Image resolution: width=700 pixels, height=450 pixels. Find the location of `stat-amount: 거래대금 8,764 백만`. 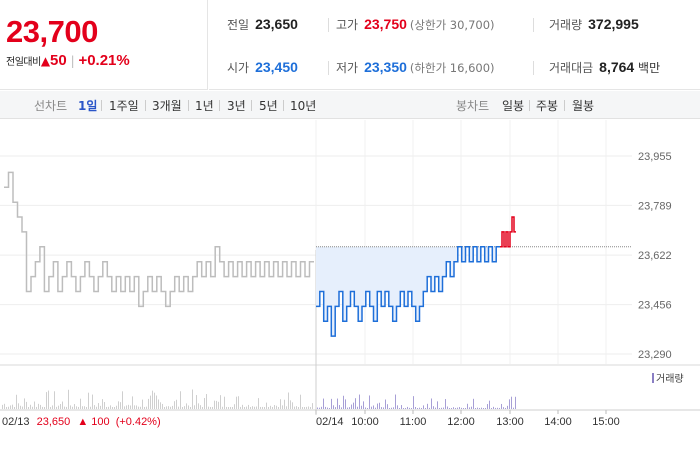

stat-amount: 거래대금 8,764 백만 is located at coordinates (605, 67).